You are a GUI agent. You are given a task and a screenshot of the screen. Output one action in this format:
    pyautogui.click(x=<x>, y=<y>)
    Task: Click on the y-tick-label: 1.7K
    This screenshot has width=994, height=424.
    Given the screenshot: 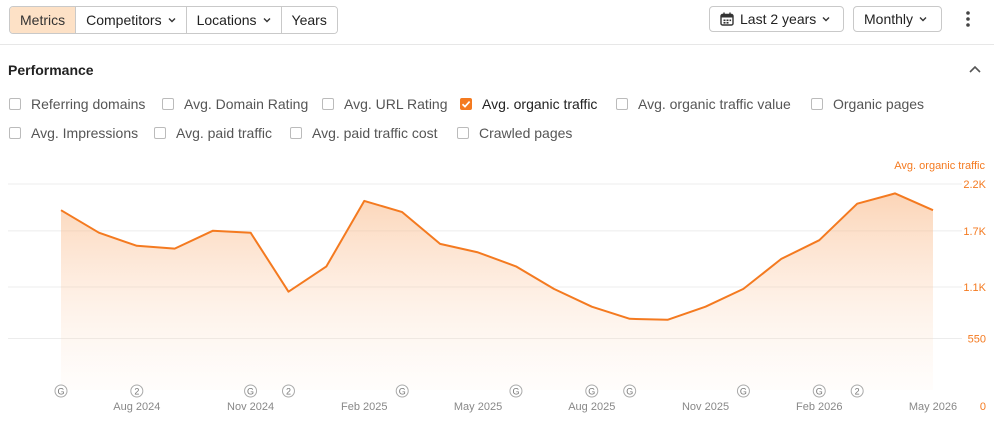 What is the action you would take?
    pyautogui.click(x=974, y=232)
    